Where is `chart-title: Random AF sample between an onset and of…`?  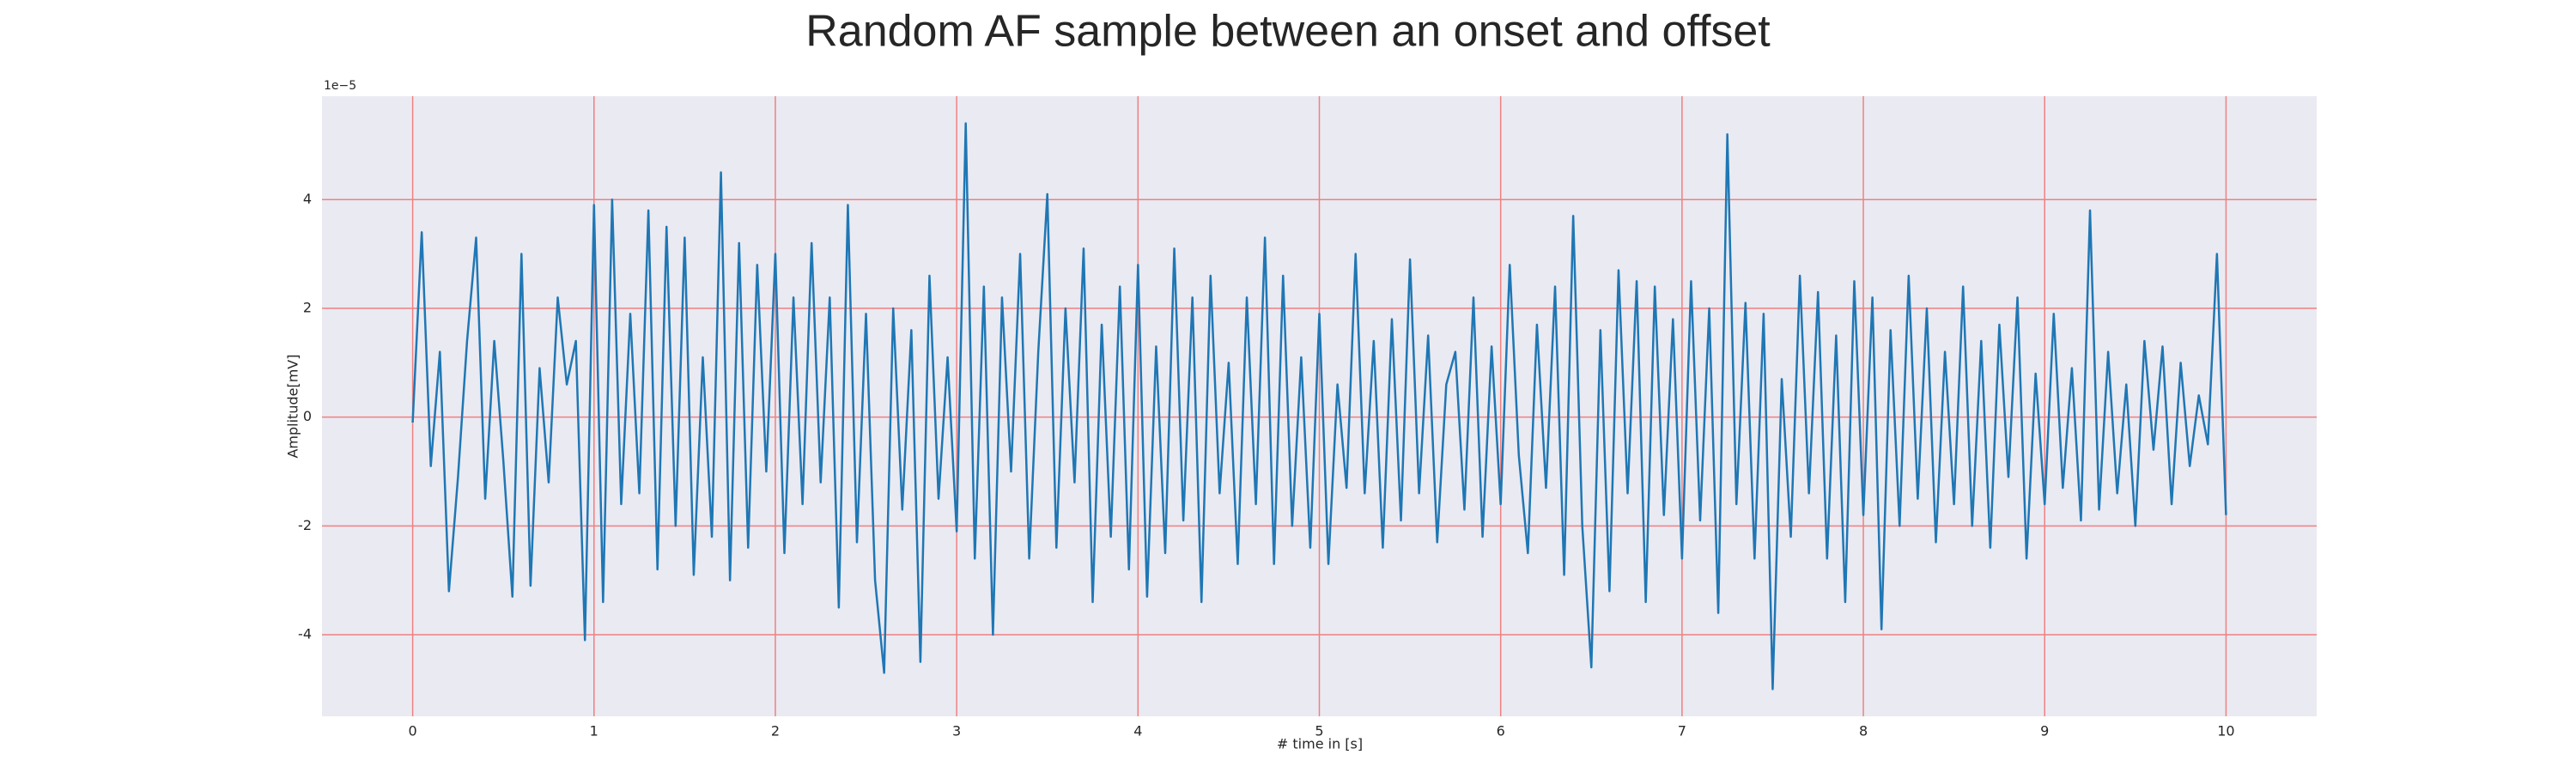
chart-title: Random AF sample between an onset and of… is located at coordinates (1288, 32).